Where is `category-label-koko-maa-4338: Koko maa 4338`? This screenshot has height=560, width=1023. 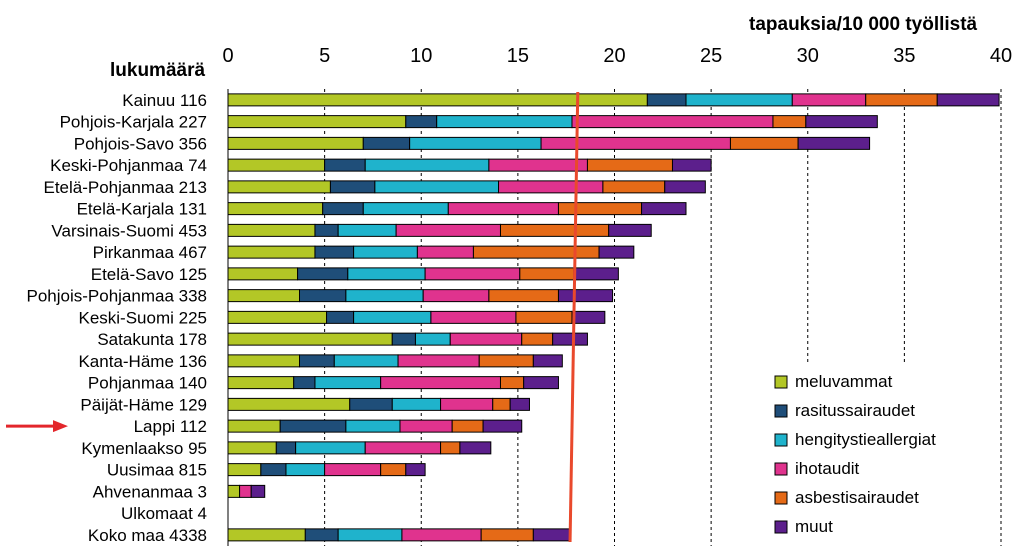 category-label-koko-maa-4338: Koko maa 4338 is located at coordinates (147, 535).